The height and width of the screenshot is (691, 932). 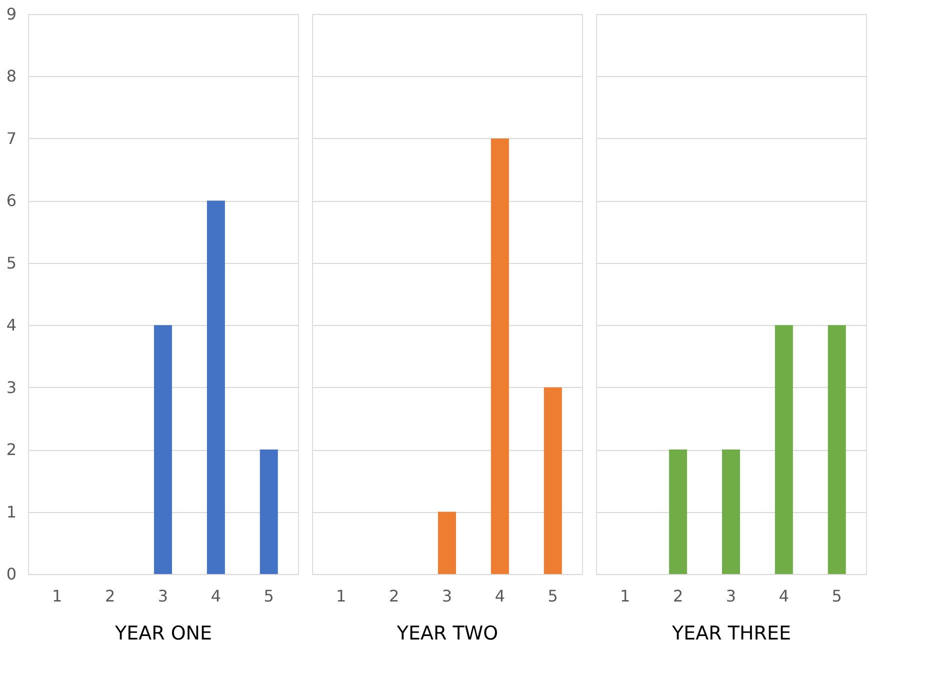 What do you see at coordinates (11, 138) in the screenshot?
I see `y-tick-label: 7` at bounding box center [11, 138].